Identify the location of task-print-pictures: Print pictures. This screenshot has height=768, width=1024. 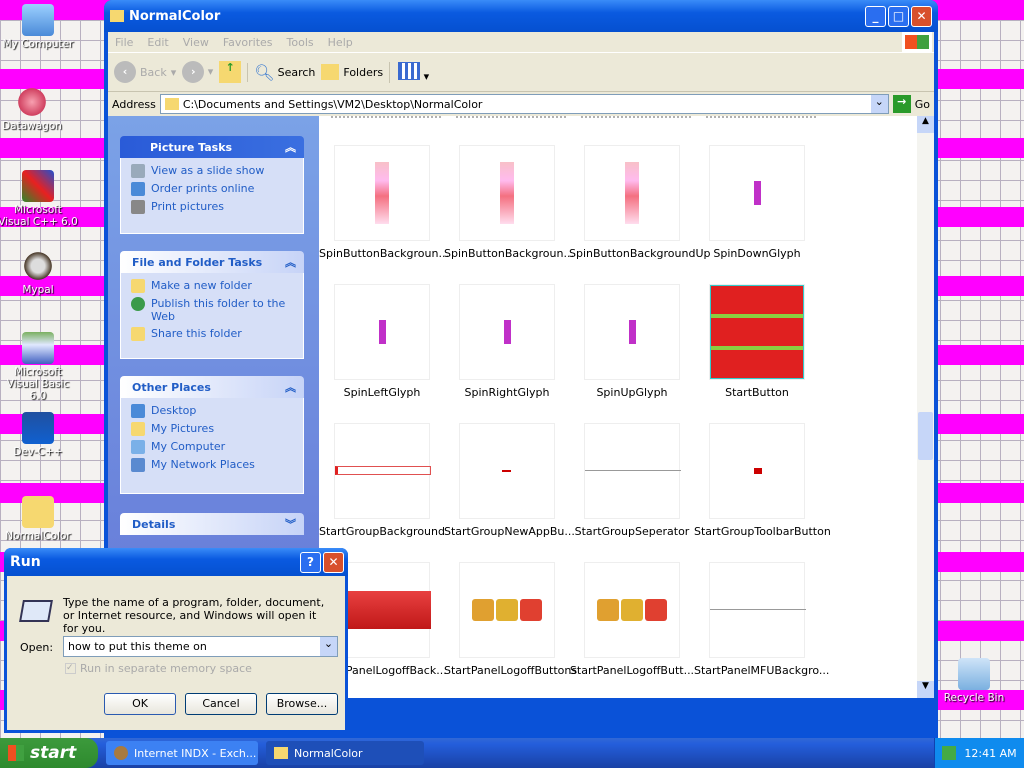
(212, 207).